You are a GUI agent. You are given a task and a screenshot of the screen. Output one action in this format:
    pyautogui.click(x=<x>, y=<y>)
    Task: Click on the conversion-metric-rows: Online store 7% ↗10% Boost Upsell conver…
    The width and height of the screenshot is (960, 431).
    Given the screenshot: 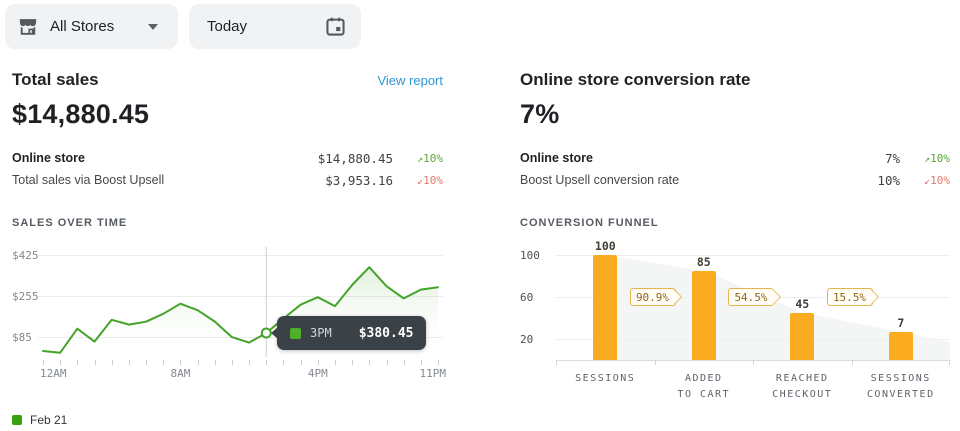 What is the action you would take?
    pyautogui.click(x=735, y=169)
    